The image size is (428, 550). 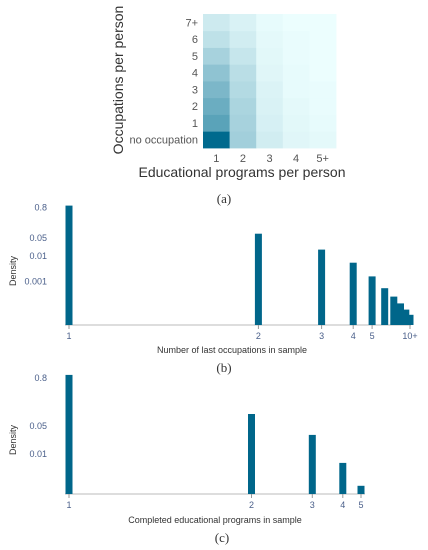 What do you see at coordinates (409, 336) in the screenshot?
I see `x-tick-label: 10+` at bounding box center [409, 336].